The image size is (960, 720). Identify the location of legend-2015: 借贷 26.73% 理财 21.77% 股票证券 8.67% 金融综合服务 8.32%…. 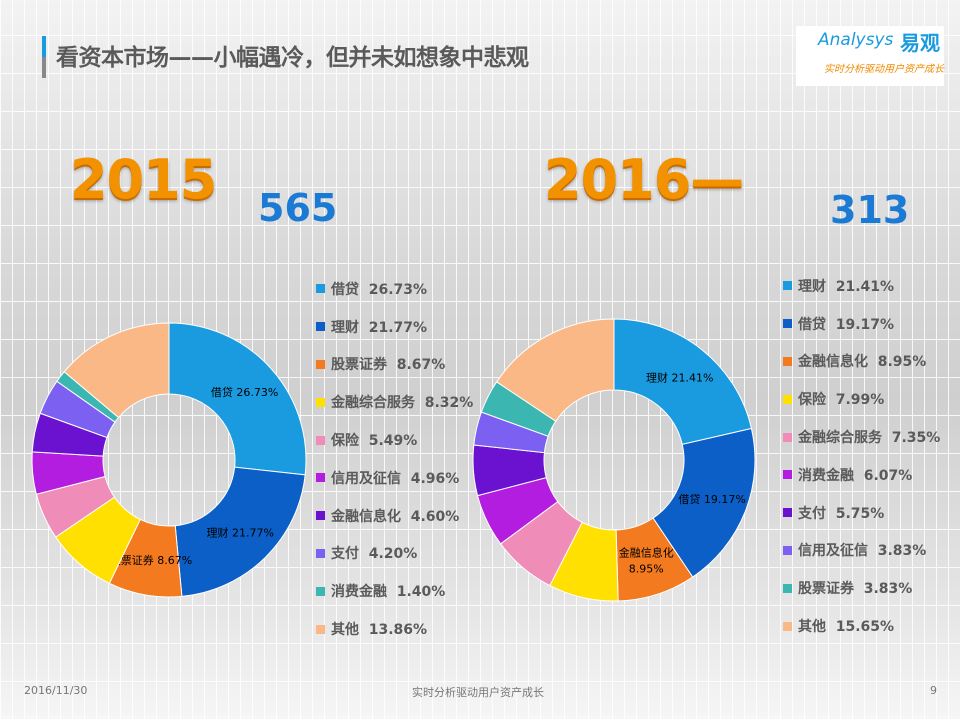
(394, 459).